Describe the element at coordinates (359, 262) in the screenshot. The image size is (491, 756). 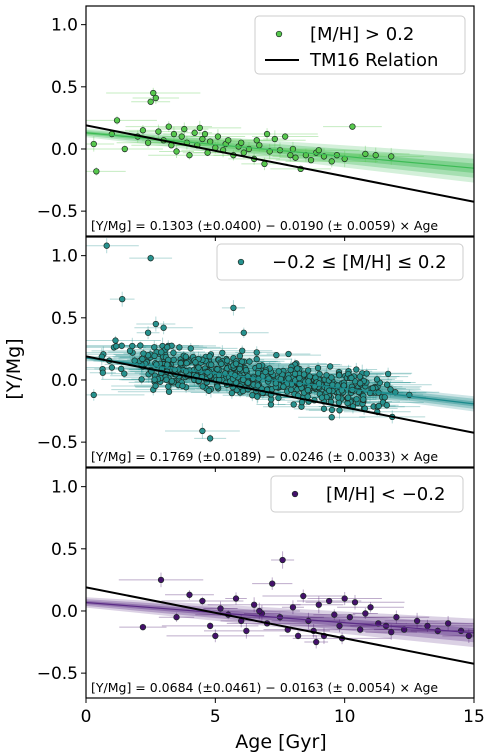
I see `legend-label: −0.2 ≤ [M/H] ≤ 0.2` at that location.